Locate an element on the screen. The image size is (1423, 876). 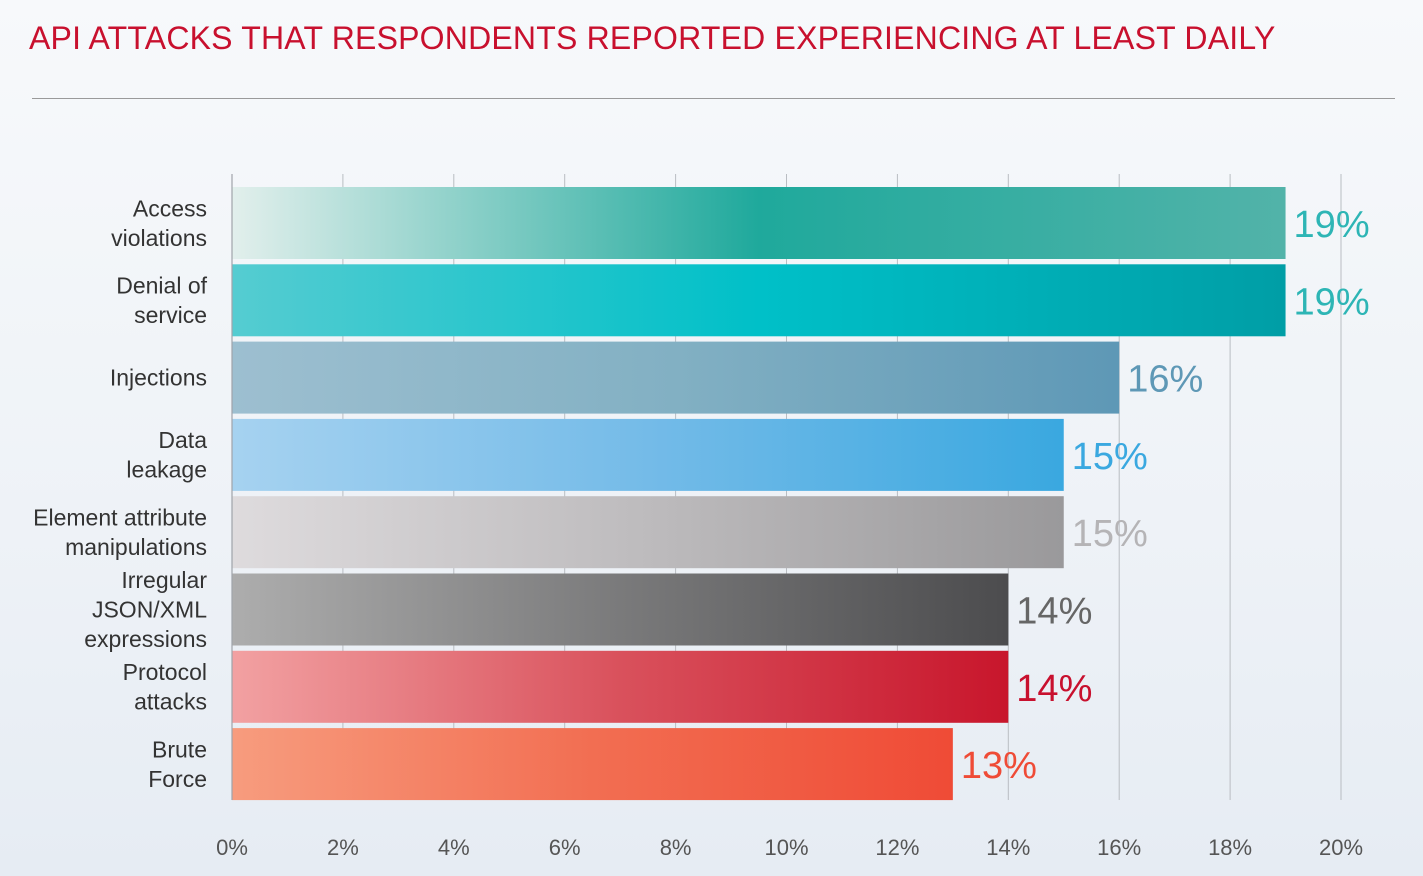
x-tick-label: 20% is located at coordinates (1341, 847).